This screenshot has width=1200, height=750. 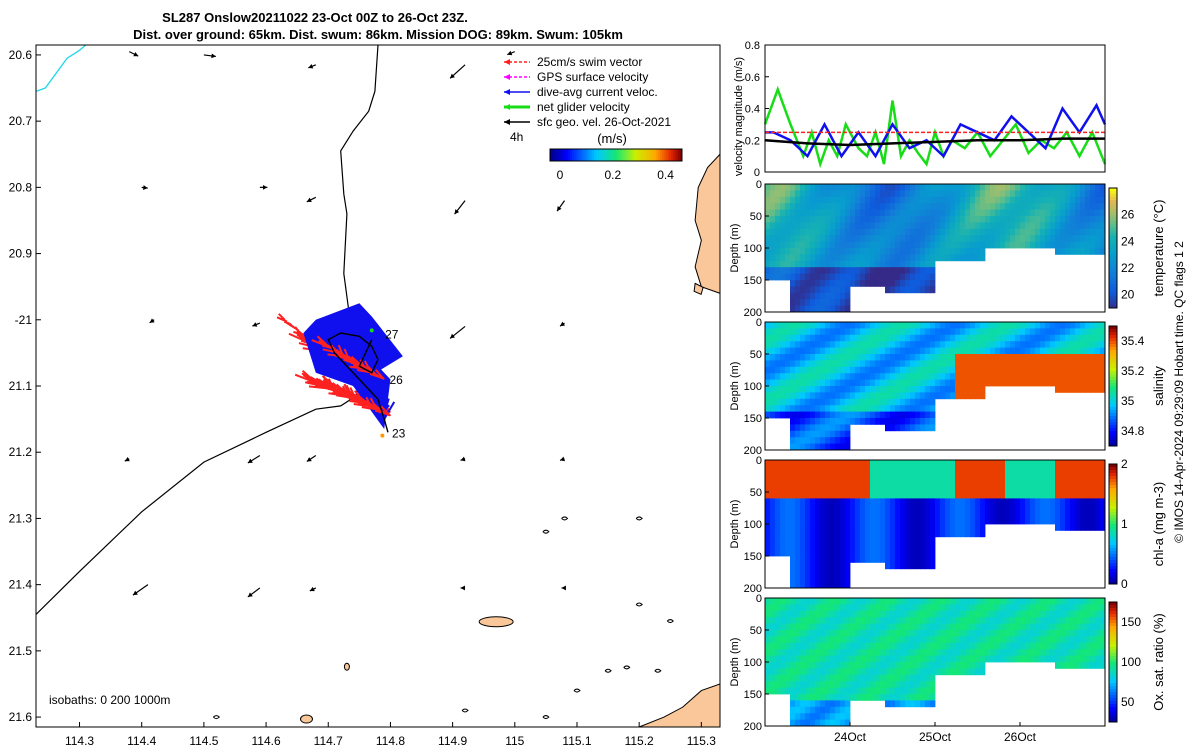 I want to click on legend-extra: 4h, so click(x=516, y=137).